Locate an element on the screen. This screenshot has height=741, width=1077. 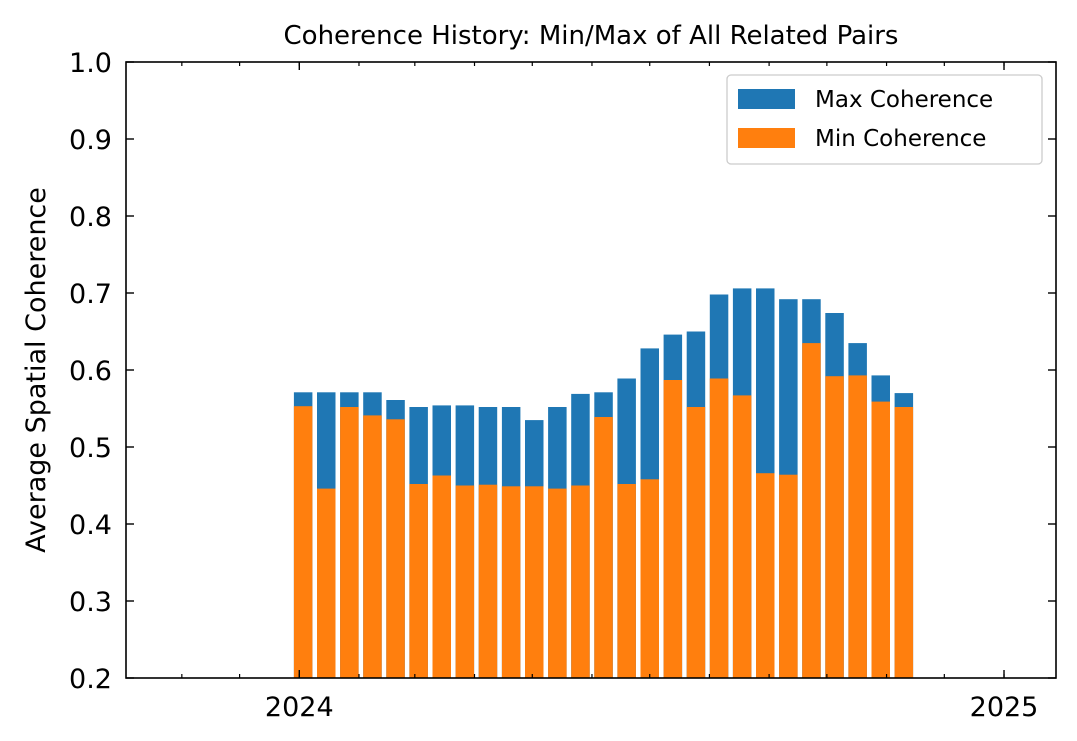
y-tick-label-2: 0.4 is located at coordinates (90, 525).